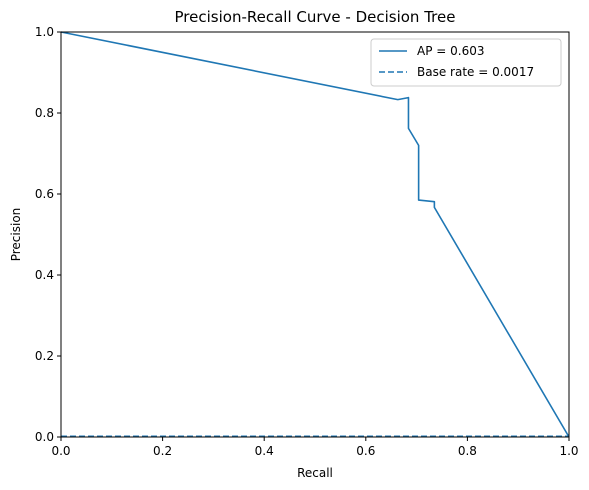  What do you see at coordinates (44, 194) in the screenshot?
I see `y-tick-label: 0.6` at bounding box center [44, 194].